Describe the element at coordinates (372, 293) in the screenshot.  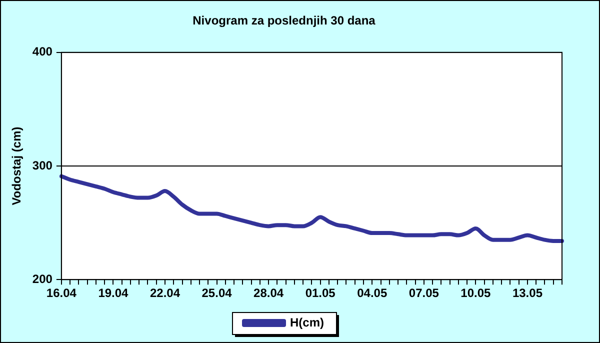
I see `x-tick-label: 04.05` at that location.